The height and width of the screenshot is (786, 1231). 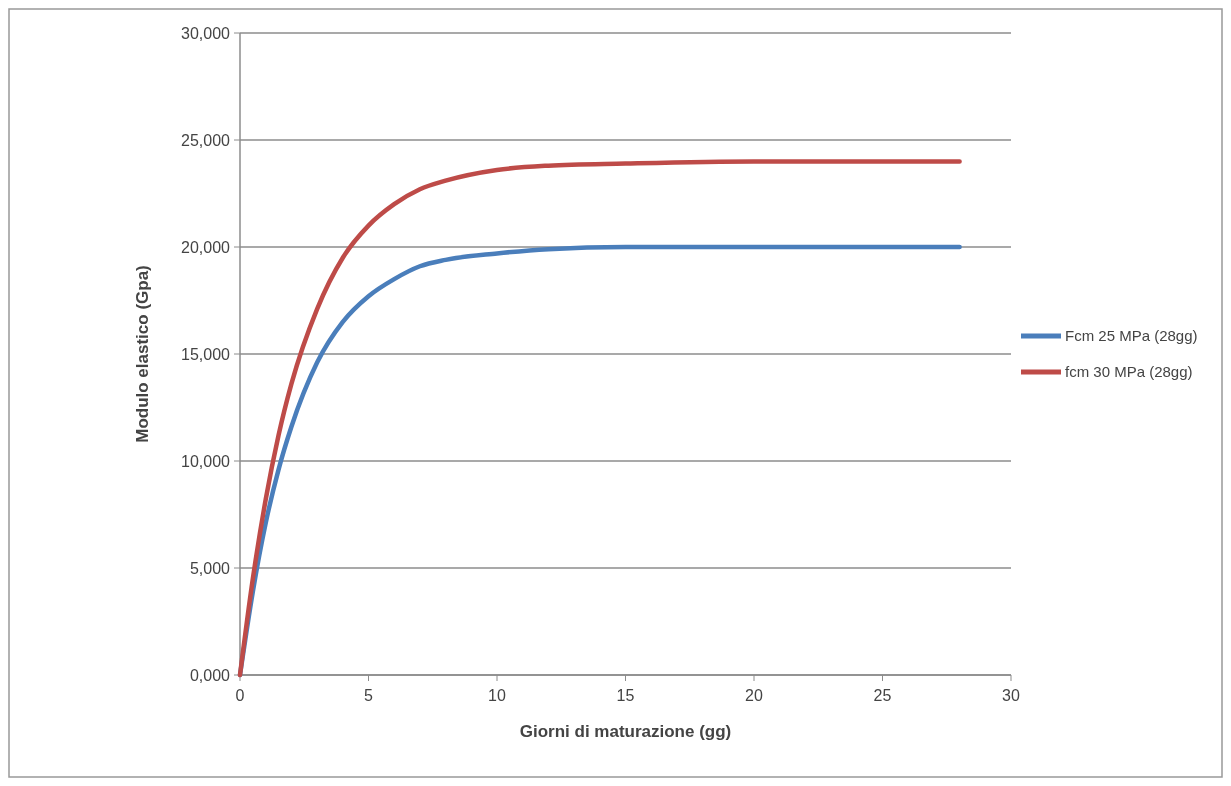 What do you see at coordinates (206, 461) in the screenshot?
I see `y-tick-label: 10,000` at bounding box center [206, 461].